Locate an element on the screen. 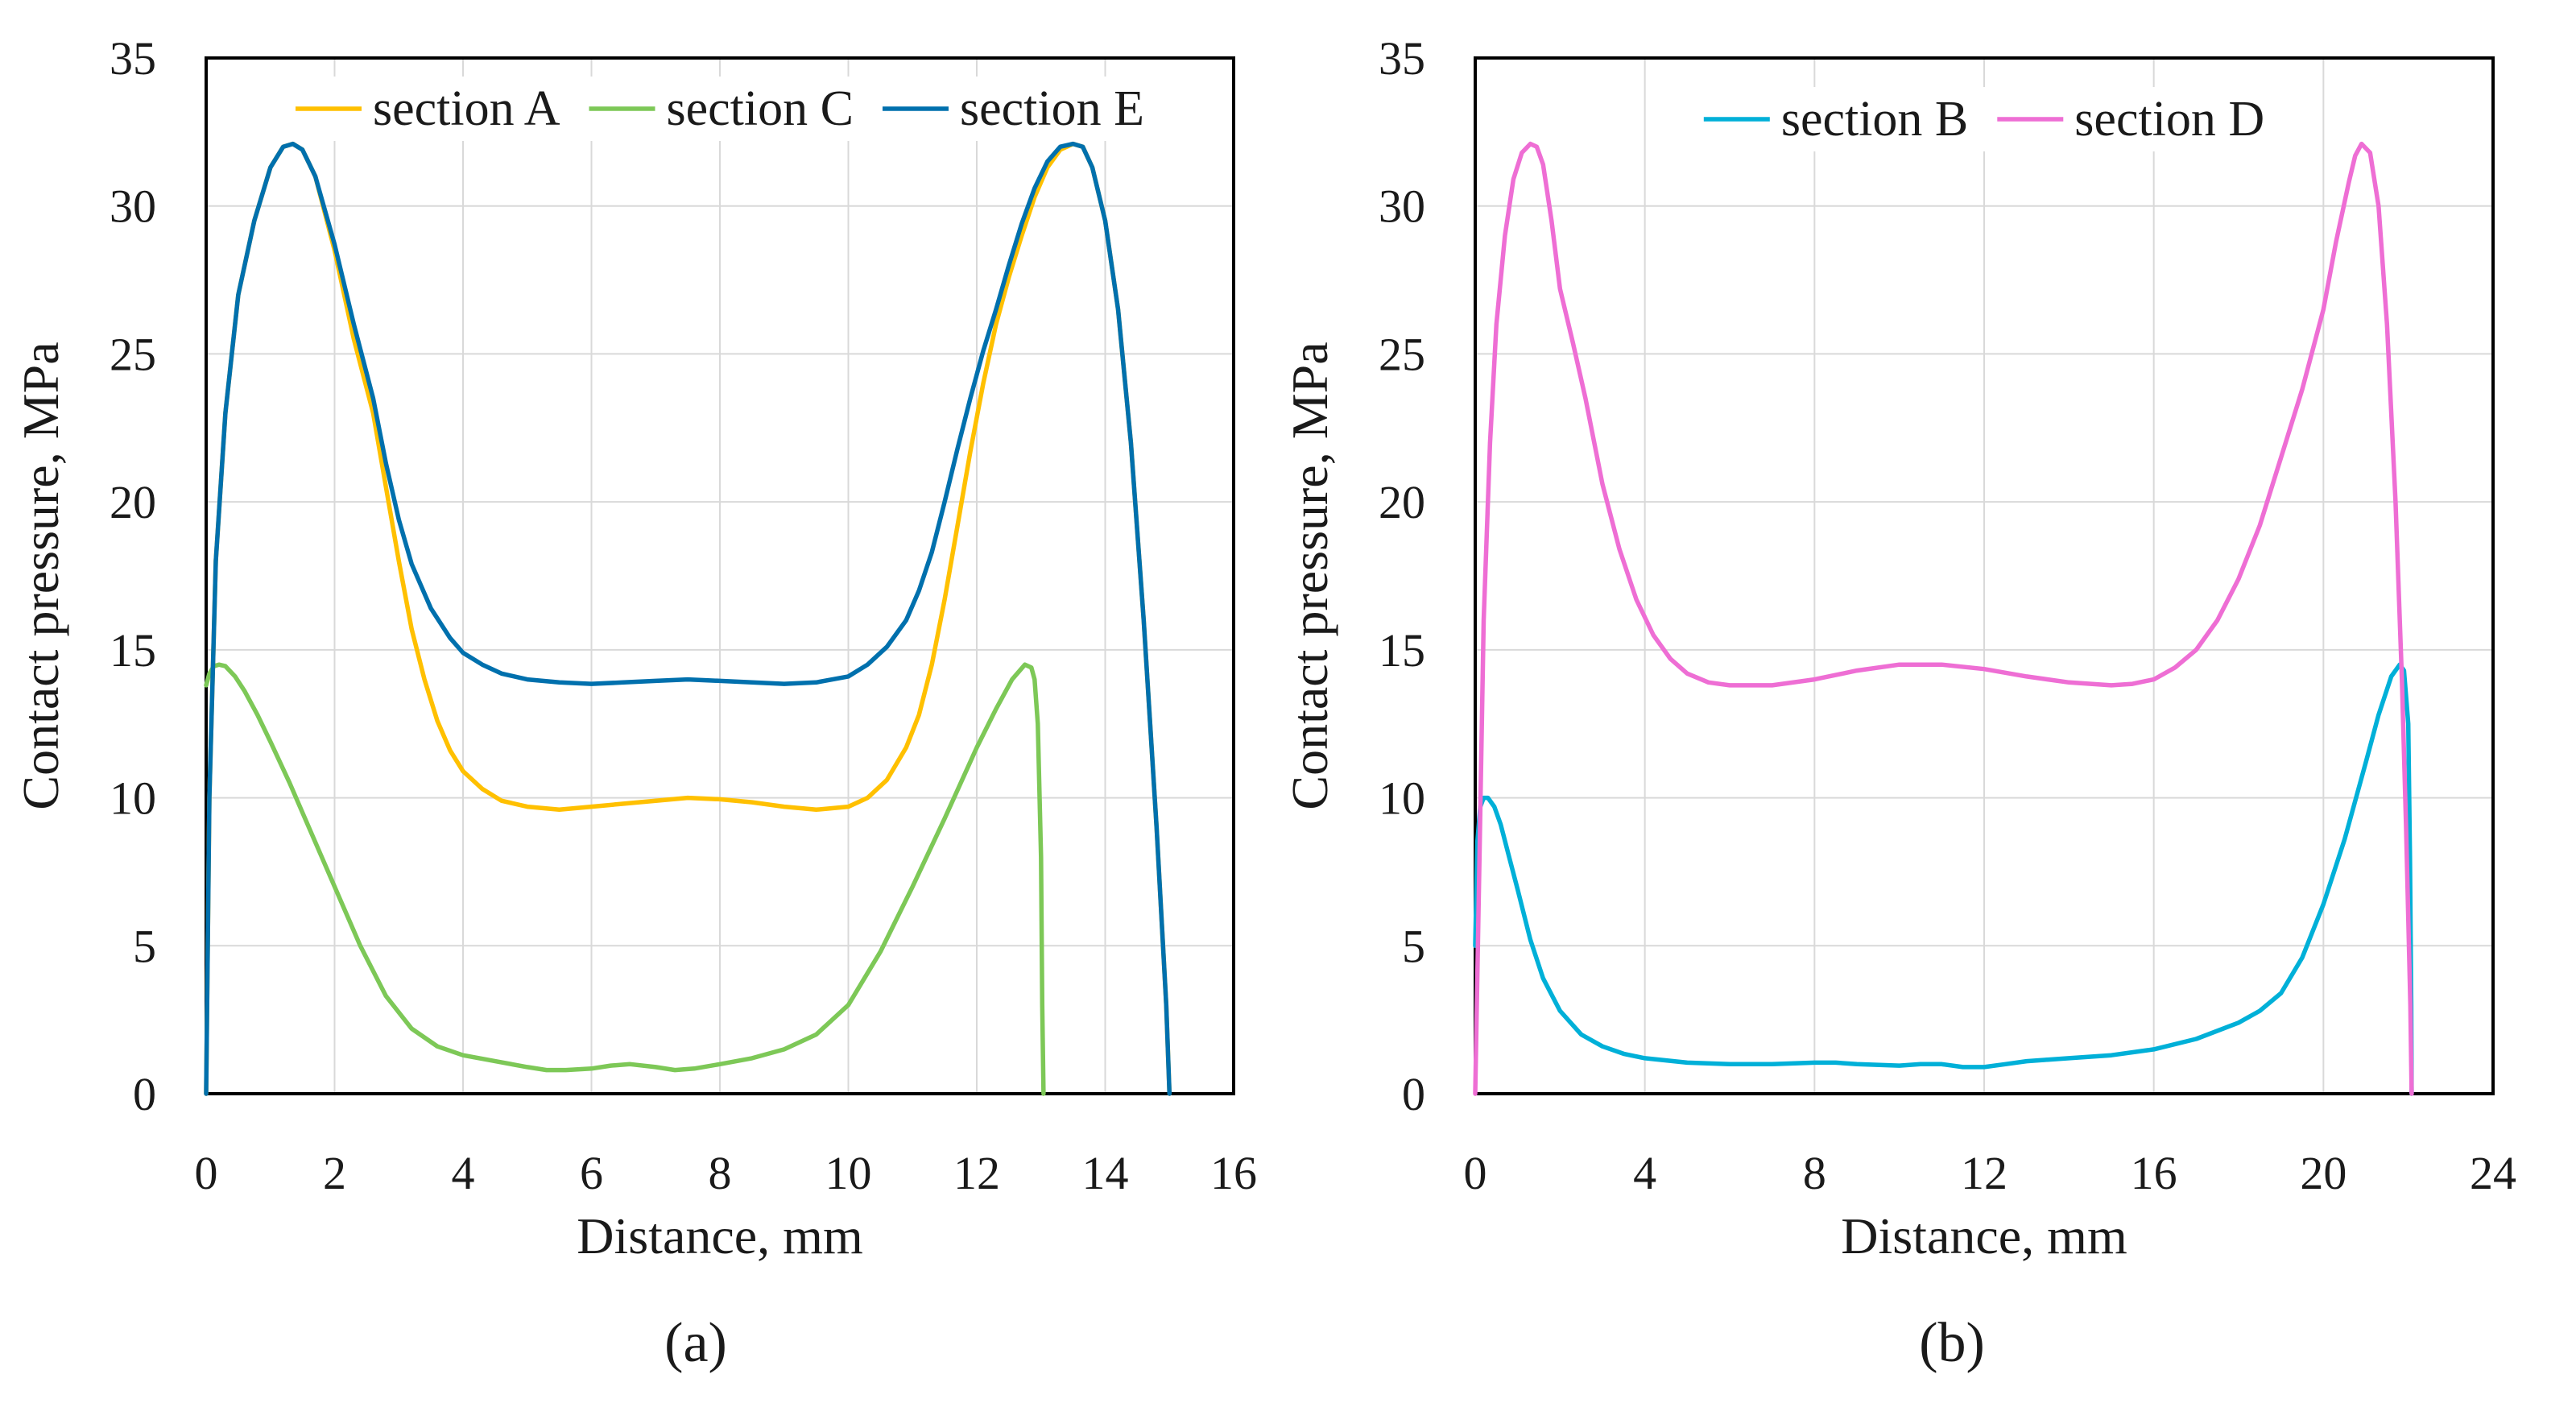 The image size is (2576, 1403). legend-label: section A is located at coordinates (467, 108).